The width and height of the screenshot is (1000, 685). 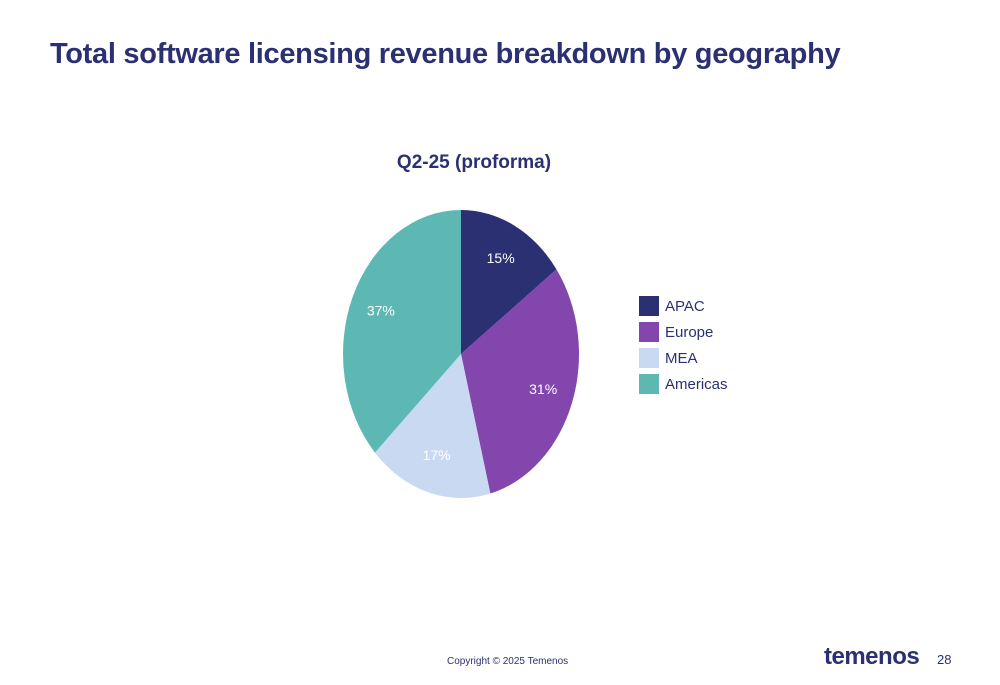 I want to click on pie-slice-apac, so click(x=509, y=282).